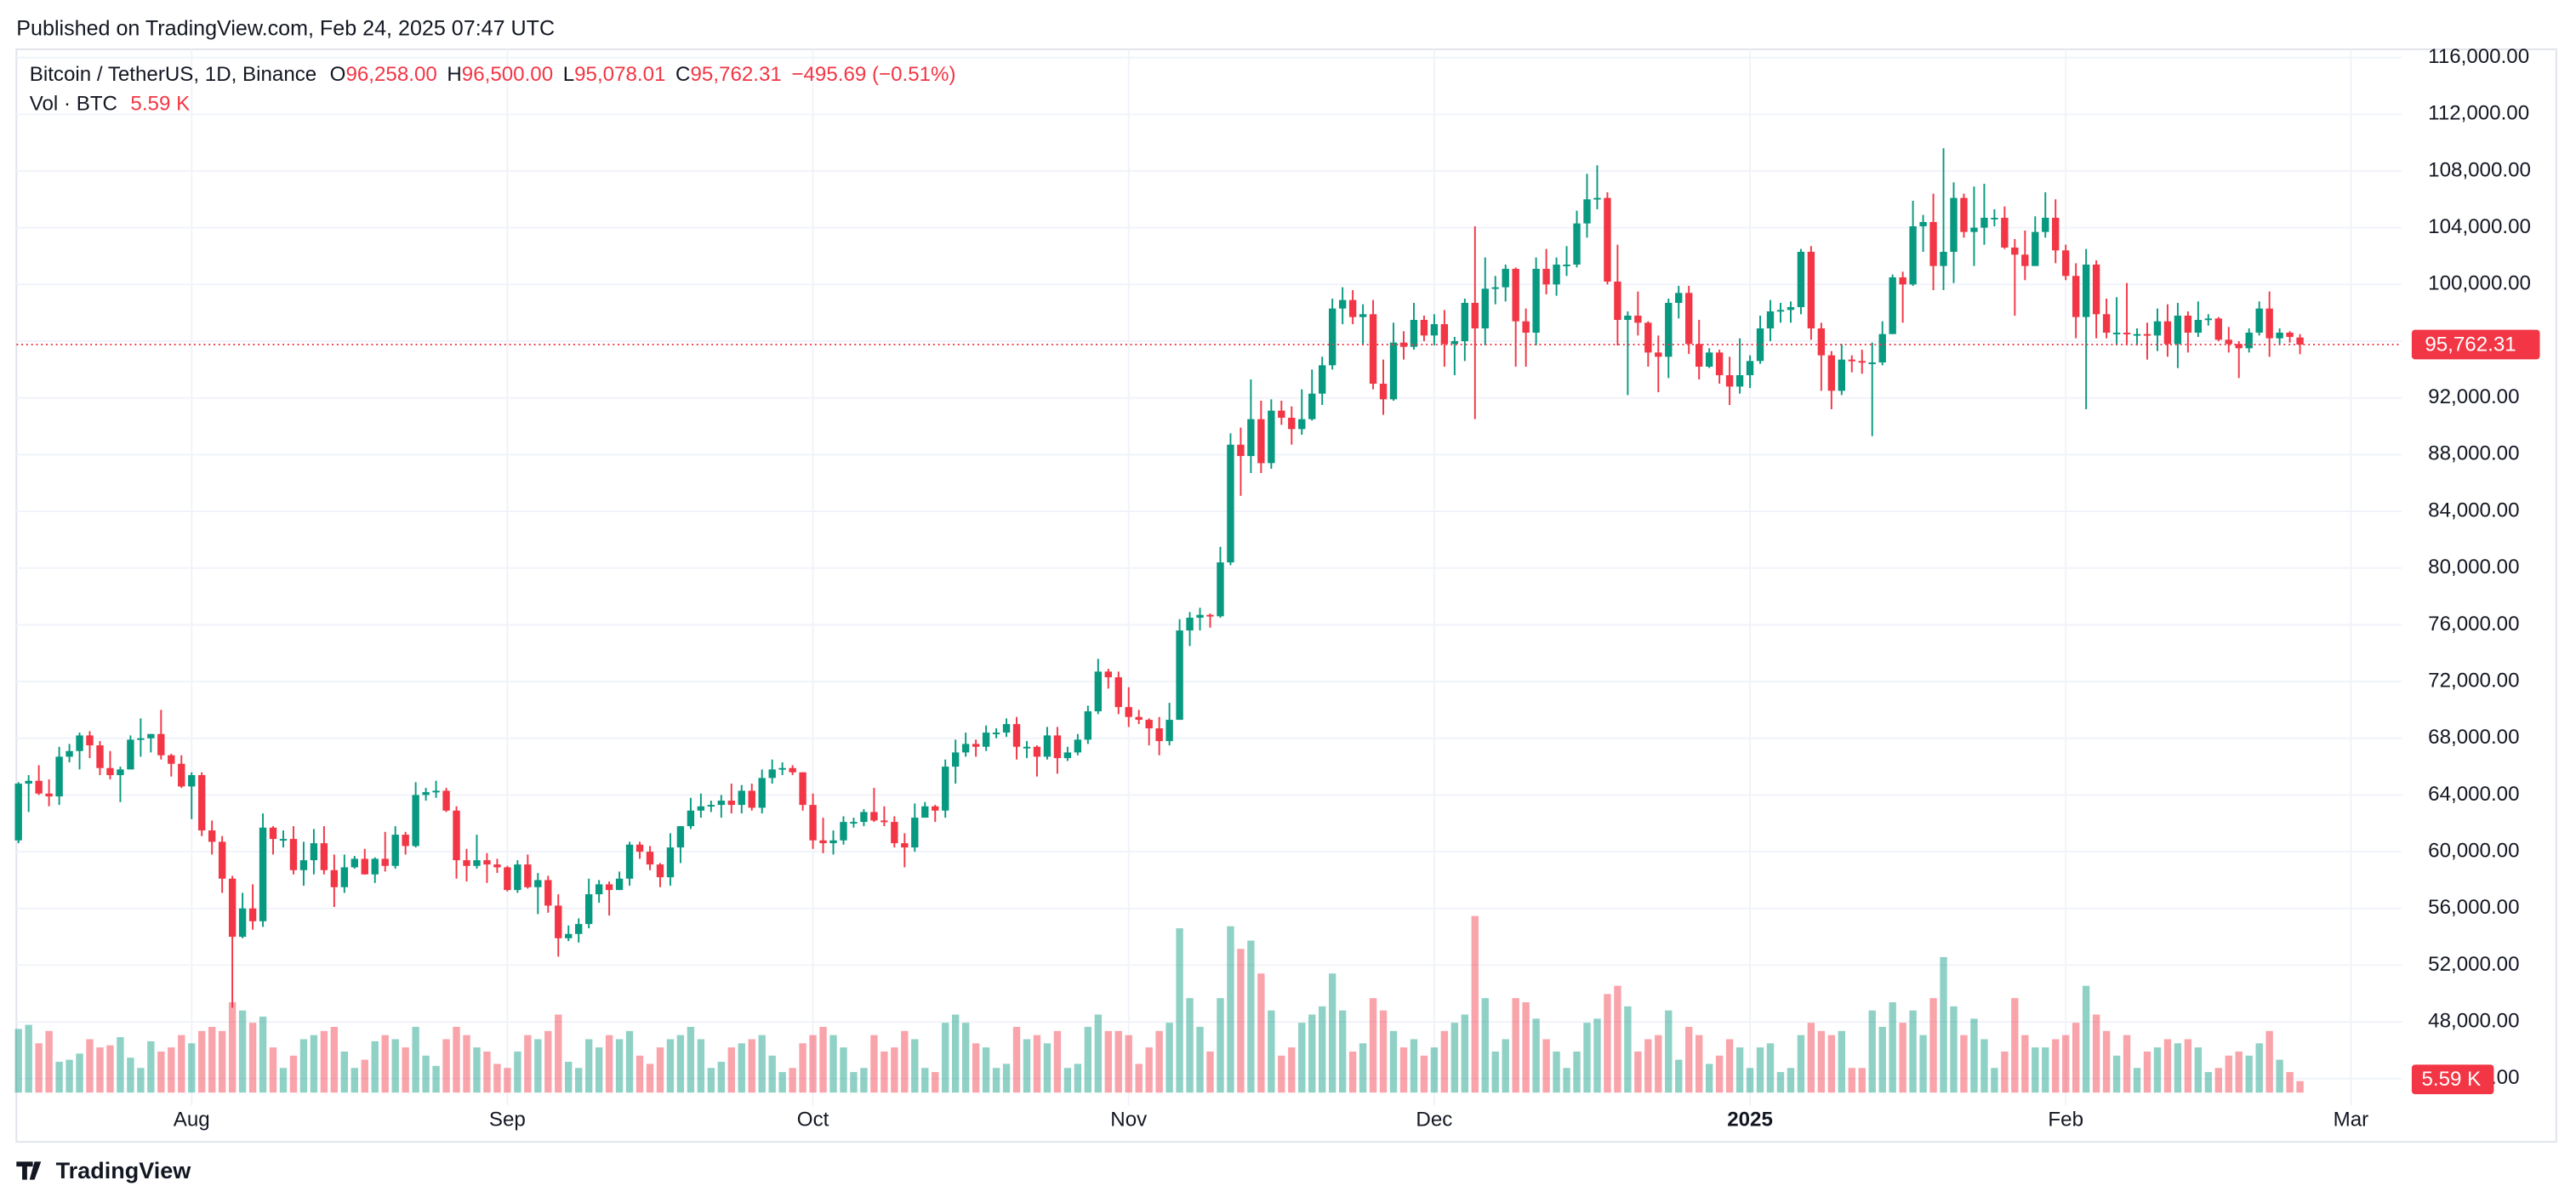 The width and height of the screenshot is (2576, 1203). I want to click on change-value: −495.69 (−0.51%), so click(873, 74).